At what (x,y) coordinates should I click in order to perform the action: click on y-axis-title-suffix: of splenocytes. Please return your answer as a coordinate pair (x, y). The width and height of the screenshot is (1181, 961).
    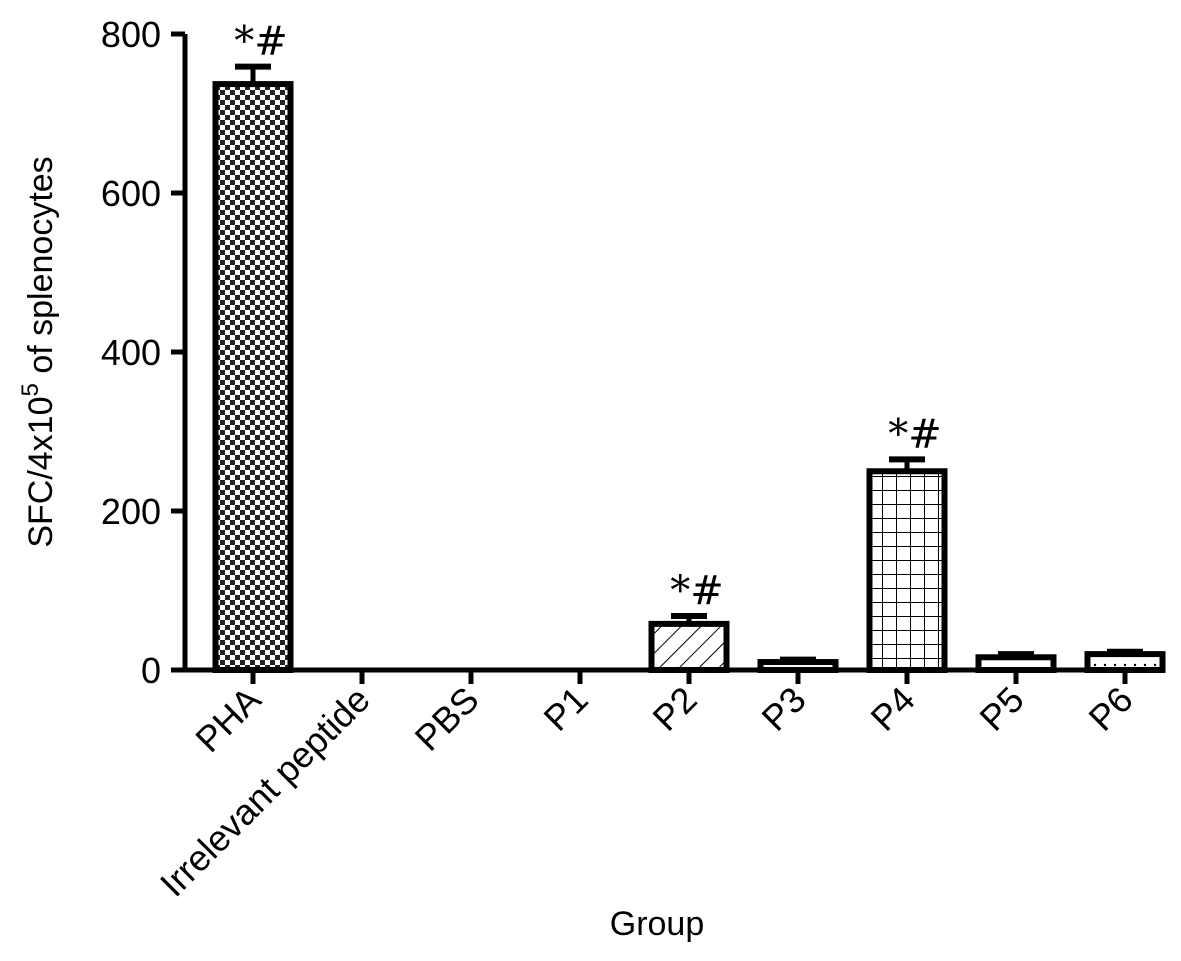
    Looking at the image, I should click on (41, 269).